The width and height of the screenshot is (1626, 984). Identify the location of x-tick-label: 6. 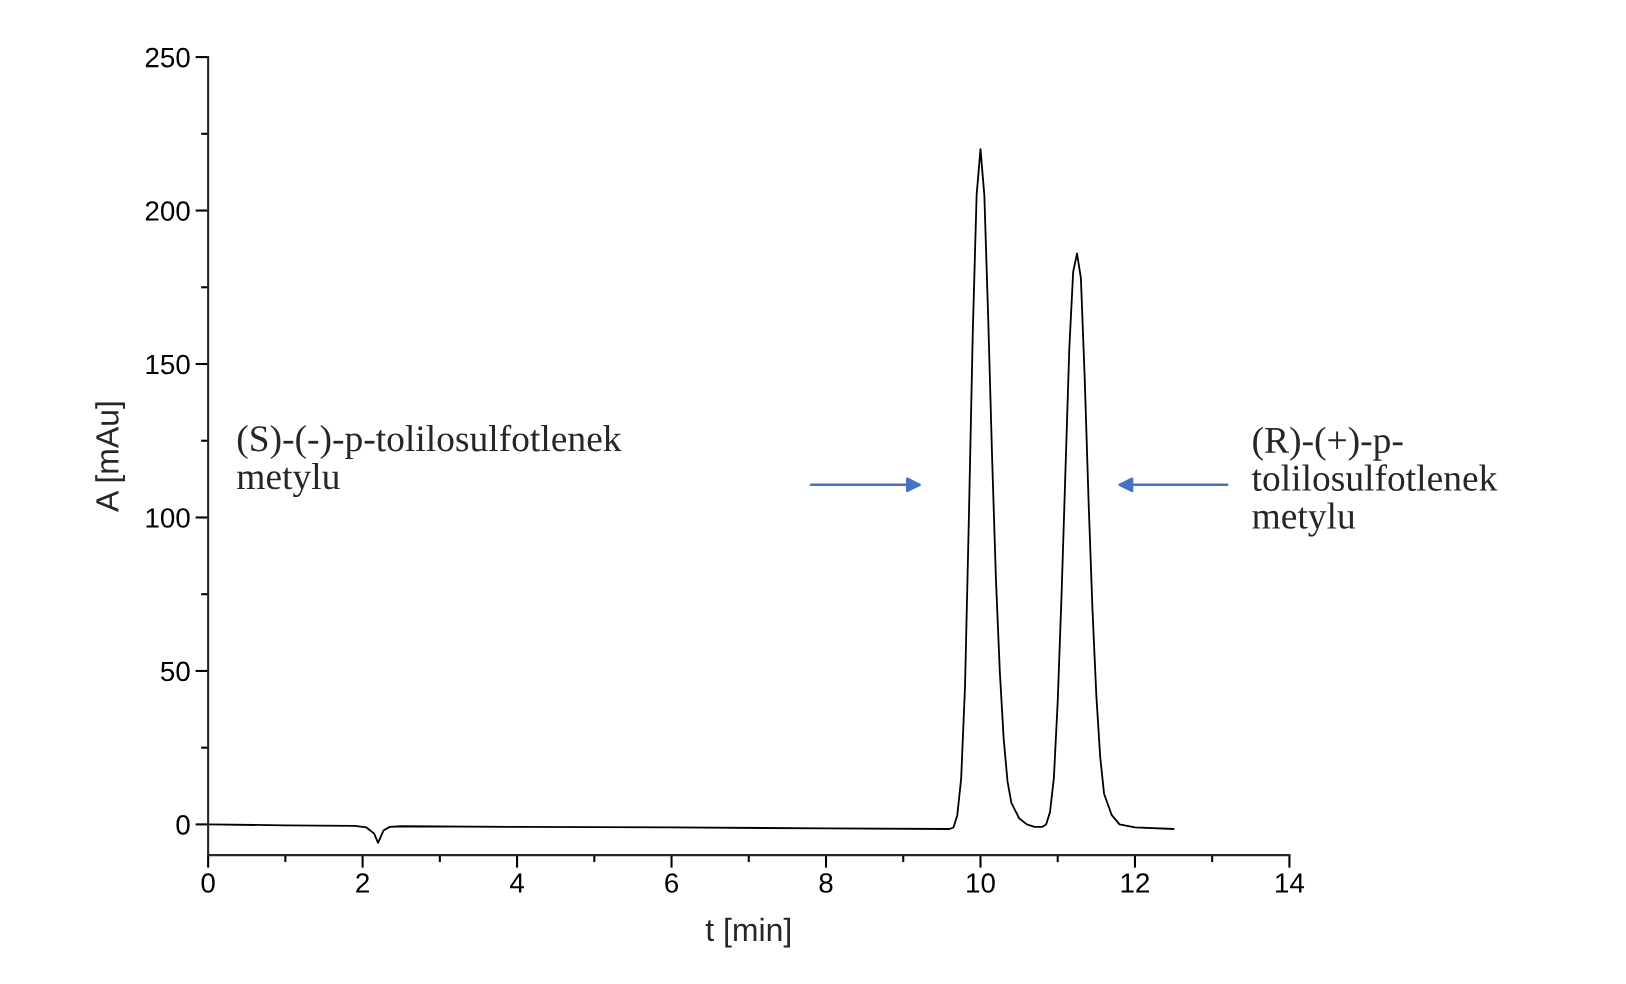
(672, 883).